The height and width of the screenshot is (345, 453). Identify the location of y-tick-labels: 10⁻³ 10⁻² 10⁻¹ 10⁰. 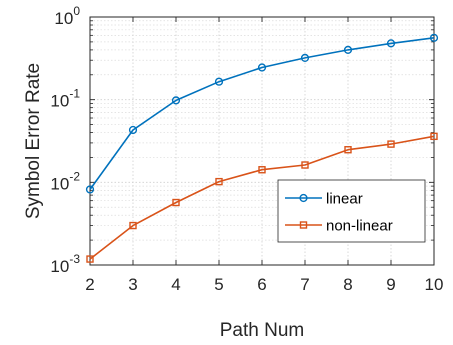
(65, 140).